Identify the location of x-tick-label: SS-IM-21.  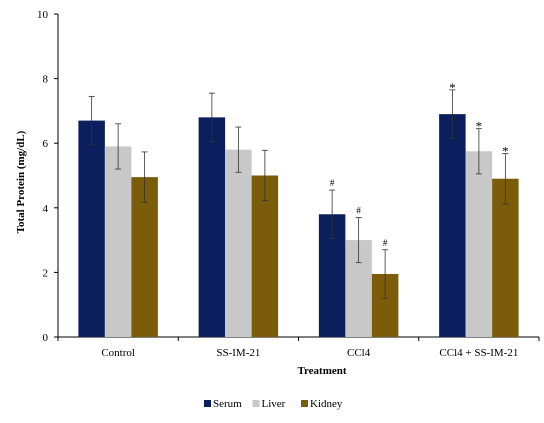
(238, 353).